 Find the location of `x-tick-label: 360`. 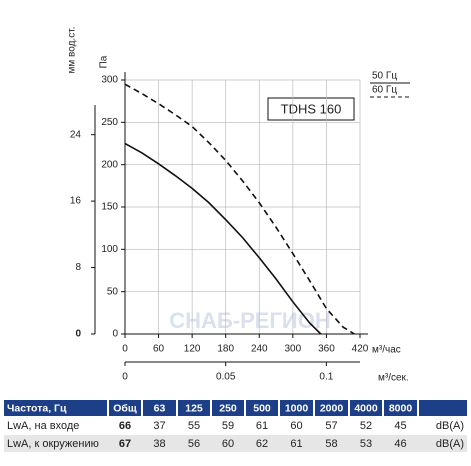

x-tick-label: 360 is located at coordinates (326, 349).